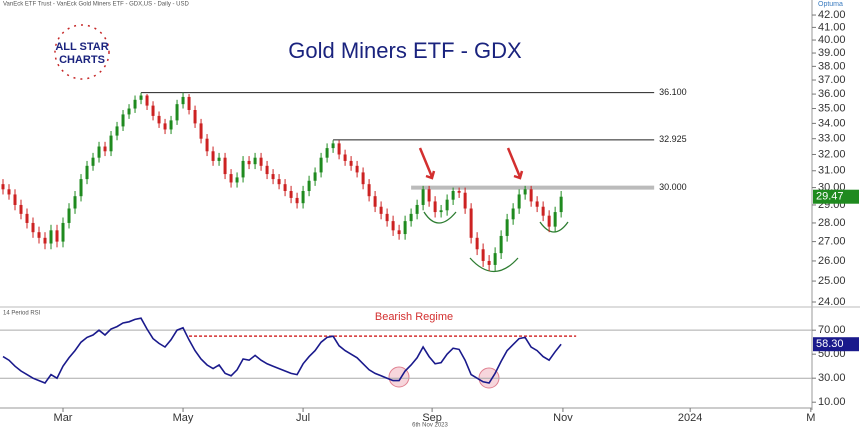 This screenshot has height=431, width=860. What do you see at coordinates (82, 52) in the screenshot?
I see `logo: ALL STAR CHARTS` at bounding box center [82, 52].